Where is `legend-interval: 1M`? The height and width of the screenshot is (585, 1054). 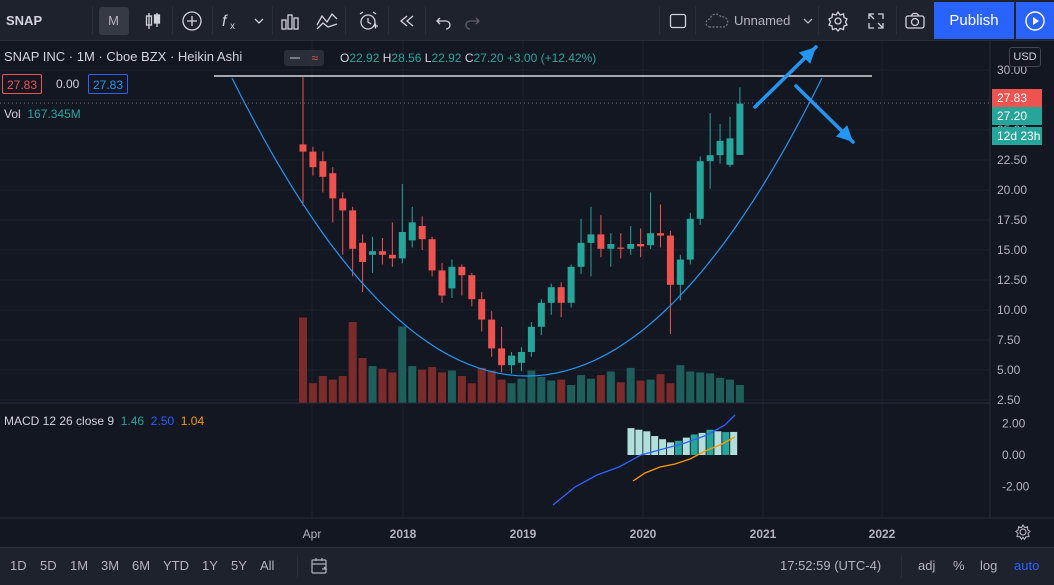 legend-interval: 1M is located at coordinates (85, 56).